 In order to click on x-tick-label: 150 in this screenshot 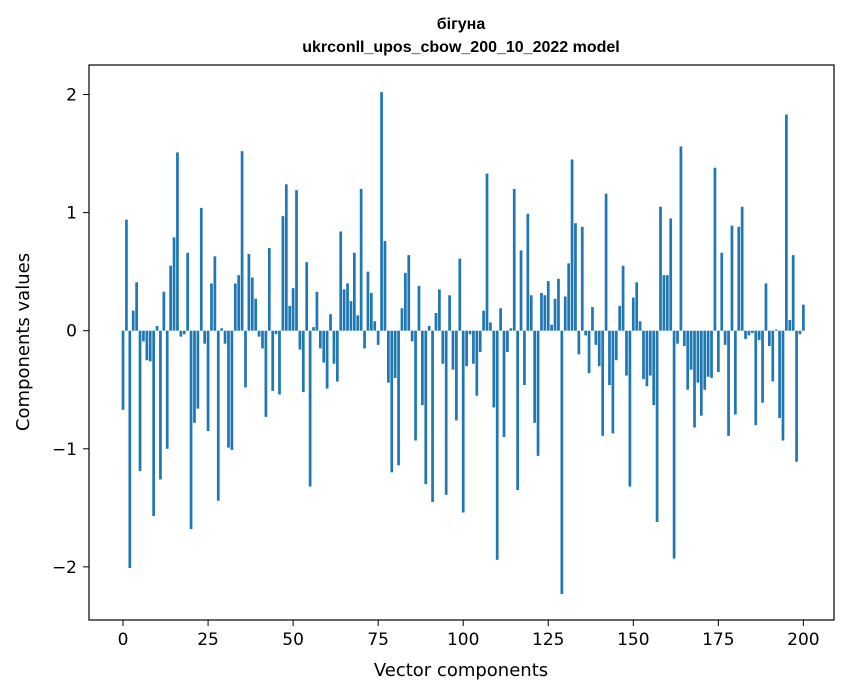, I will do `click(633, 640)`.